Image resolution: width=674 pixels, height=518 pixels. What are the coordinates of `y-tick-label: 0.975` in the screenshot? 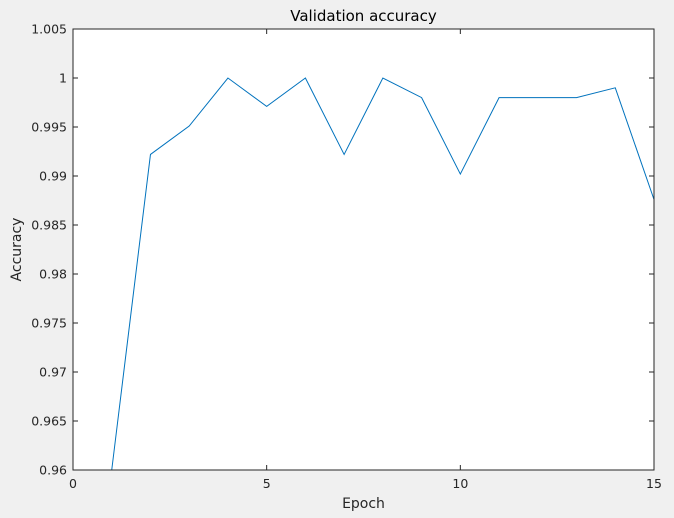 It's located at (49, 323).